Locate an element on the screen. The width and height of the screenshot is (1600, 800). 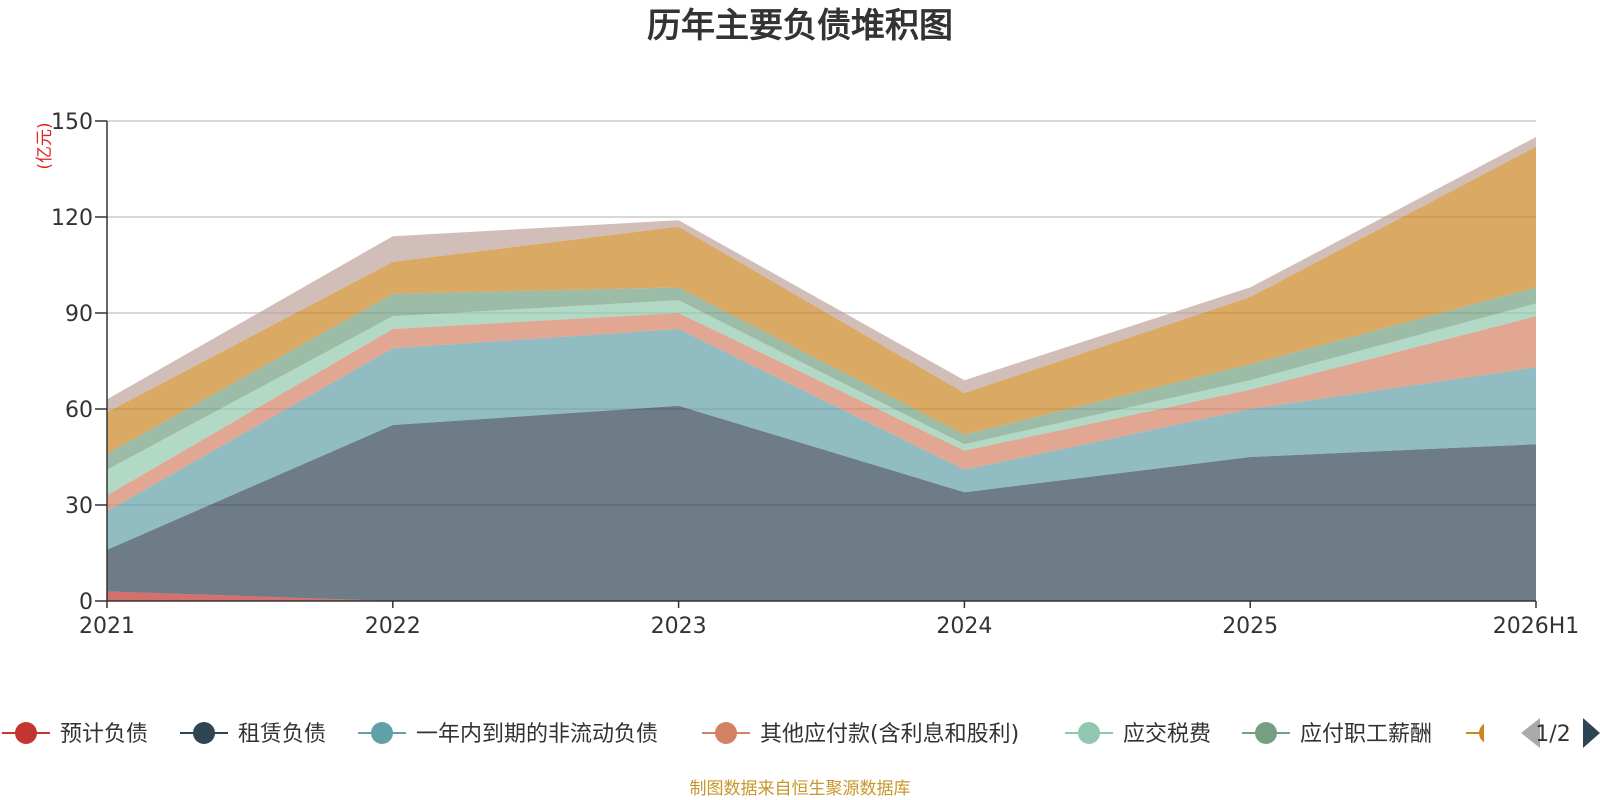
data-source-note: 制图数据来自恒生聚源数据库 is located at coordinates (800, 789).